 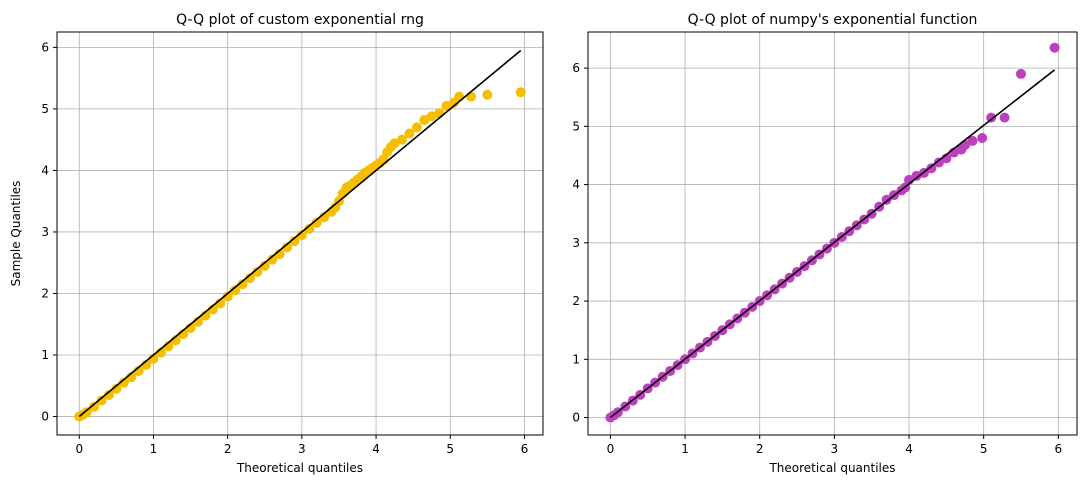 I want to click on chart-title: Q-Q plot of numpy's exponential function, so click(x=833, y=20).